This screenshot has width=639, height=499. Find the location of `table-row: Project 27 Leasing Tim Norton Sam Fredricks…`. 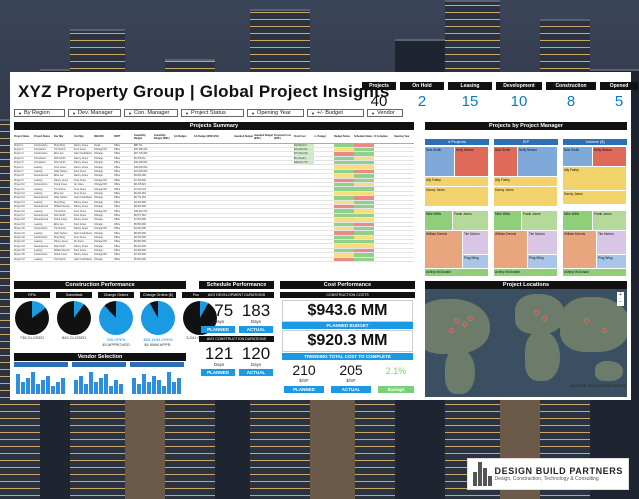

table-row: Project 27 Leasing Tim Norton Sam Fredricks… is located at coordinates (214, 260).